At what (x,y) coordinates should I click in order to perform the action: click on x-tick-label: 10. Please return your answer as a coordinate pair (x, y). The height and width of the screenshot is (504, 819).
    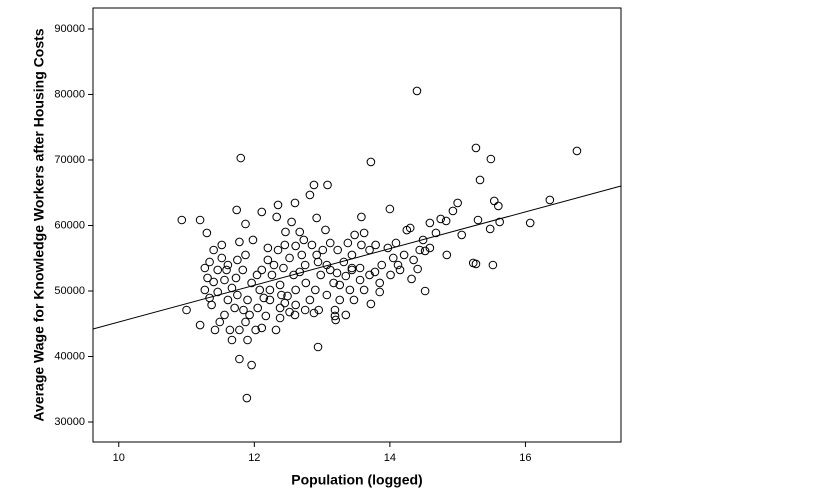
    Looking at the image, I should click on (119, 458).